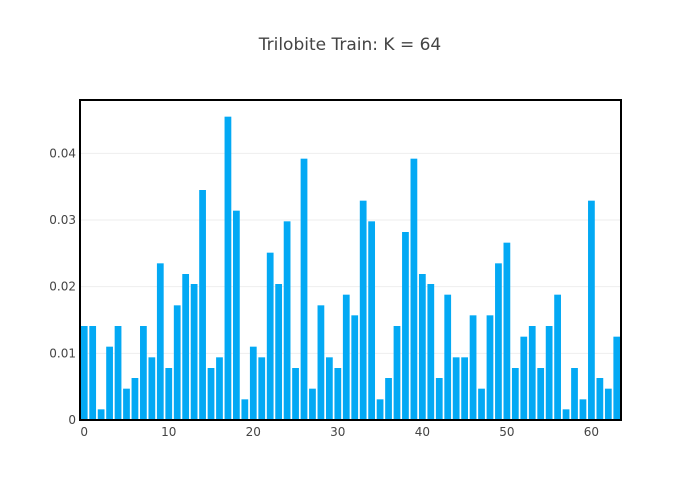  What do you see at coordinates (506, 432) in the screenshot?
I see `x-tick-label: 50` at bounding box center [506, 432].